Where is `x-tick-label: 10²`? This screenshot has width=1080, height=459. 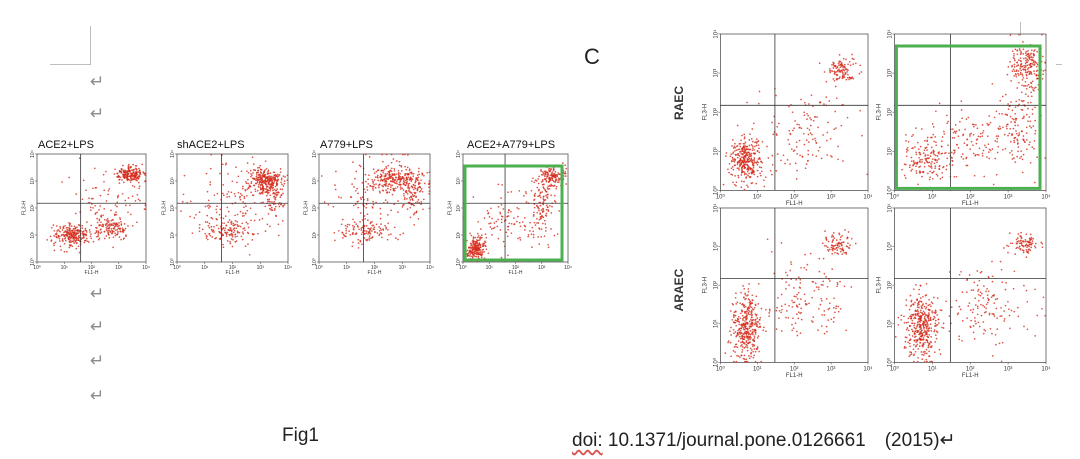 x-tick-label: 10² is located at coordinates (970, 369).